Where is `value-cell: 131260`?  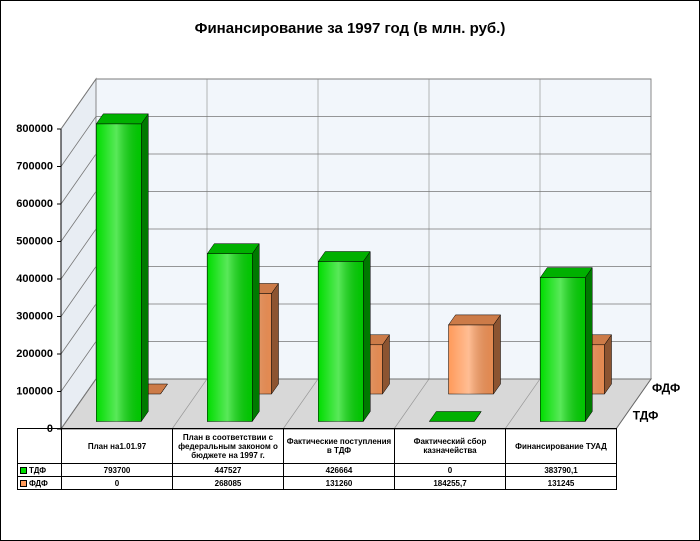 value-cell: 131260 is located at coordinates (339, 483).